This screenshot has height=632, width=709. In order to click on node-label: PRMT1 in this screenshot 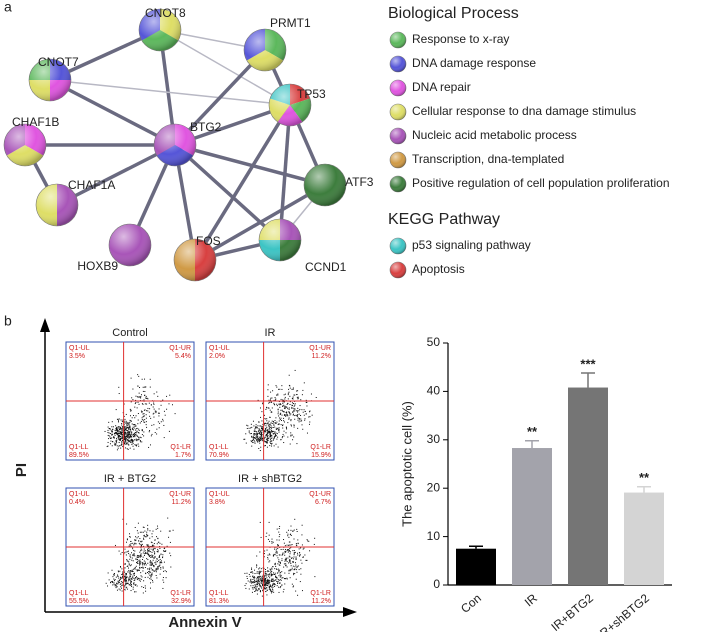, I will do `click(290, 23)`.